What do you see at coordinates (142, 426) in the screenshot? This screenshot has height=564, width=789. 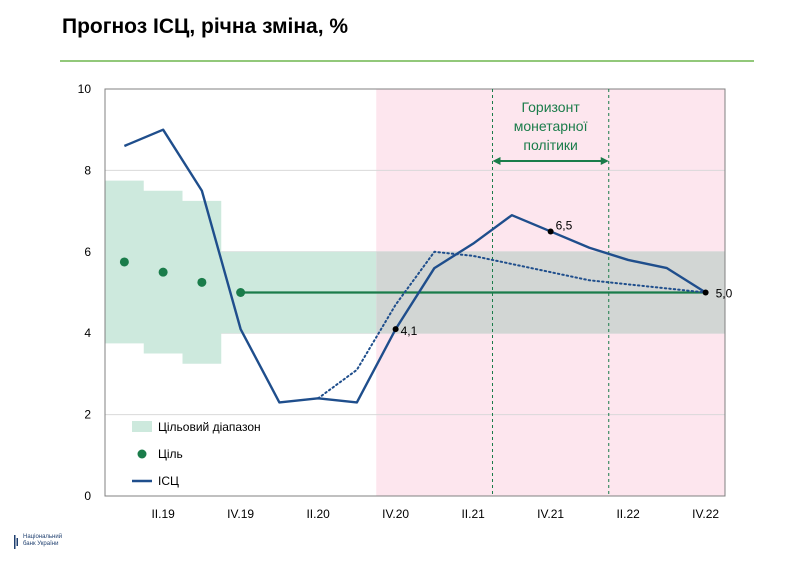 I see `legend-swatch-area` at bounding box center [142, 426].